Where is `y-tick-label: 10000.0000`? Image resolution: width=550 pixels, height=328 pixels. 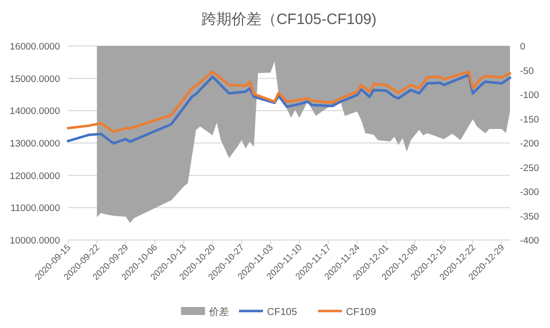
y-tick-label: 10000.0000 is located at coordinates (35, 241).